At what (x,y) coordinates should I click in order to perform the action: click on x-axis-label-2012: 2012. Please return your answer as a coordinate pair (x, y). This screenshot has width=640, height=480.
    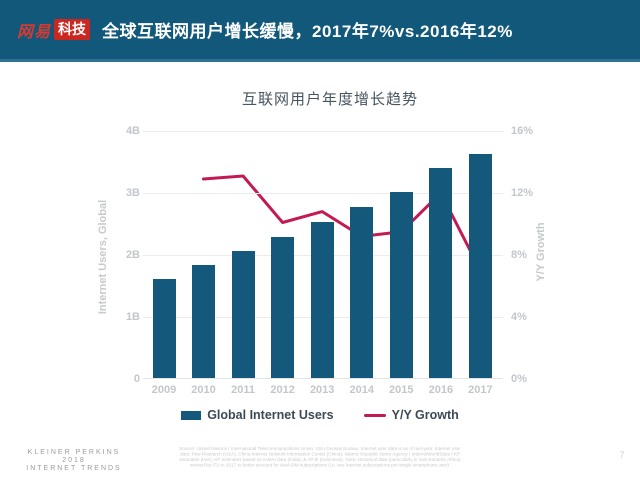
    Looking at the image, I should click on (282, 390).